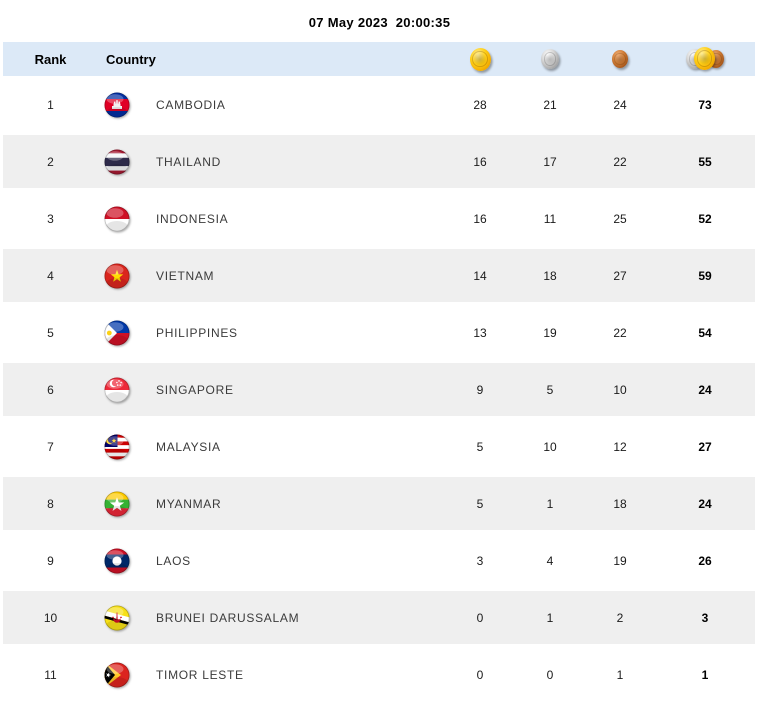 The width and height of the screenshot is (759, 714). I want to click on flag-timor_leste-icon, so click(117, 674).